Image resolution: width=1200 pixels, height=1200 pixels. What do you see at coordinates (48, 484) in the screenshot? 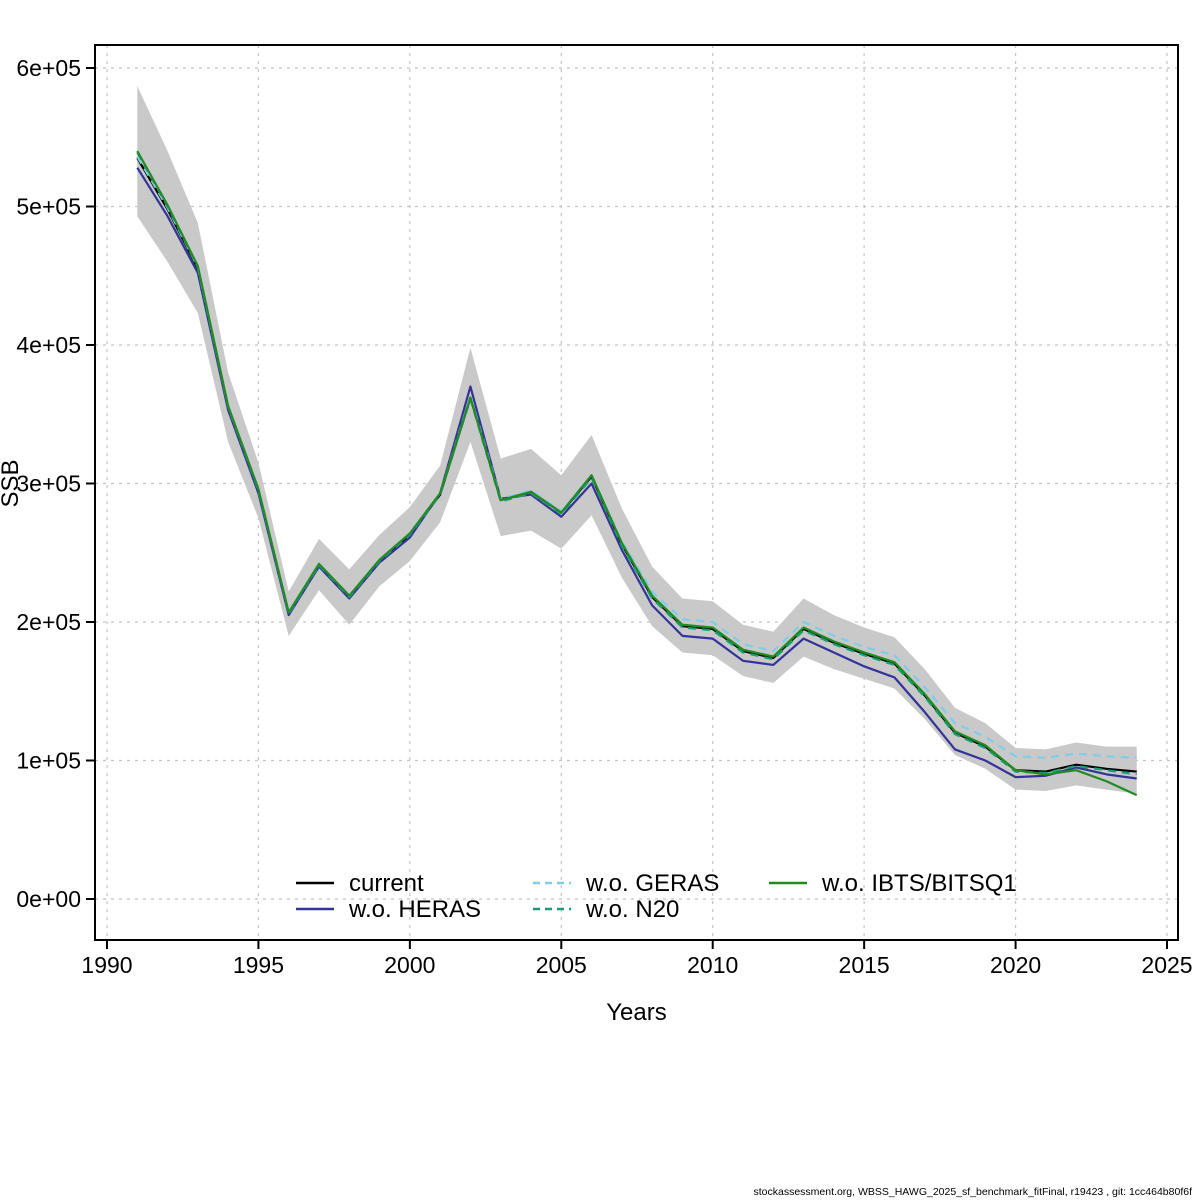
I see `y-tick-label: 3e+05` at bounding box center [48, 484].